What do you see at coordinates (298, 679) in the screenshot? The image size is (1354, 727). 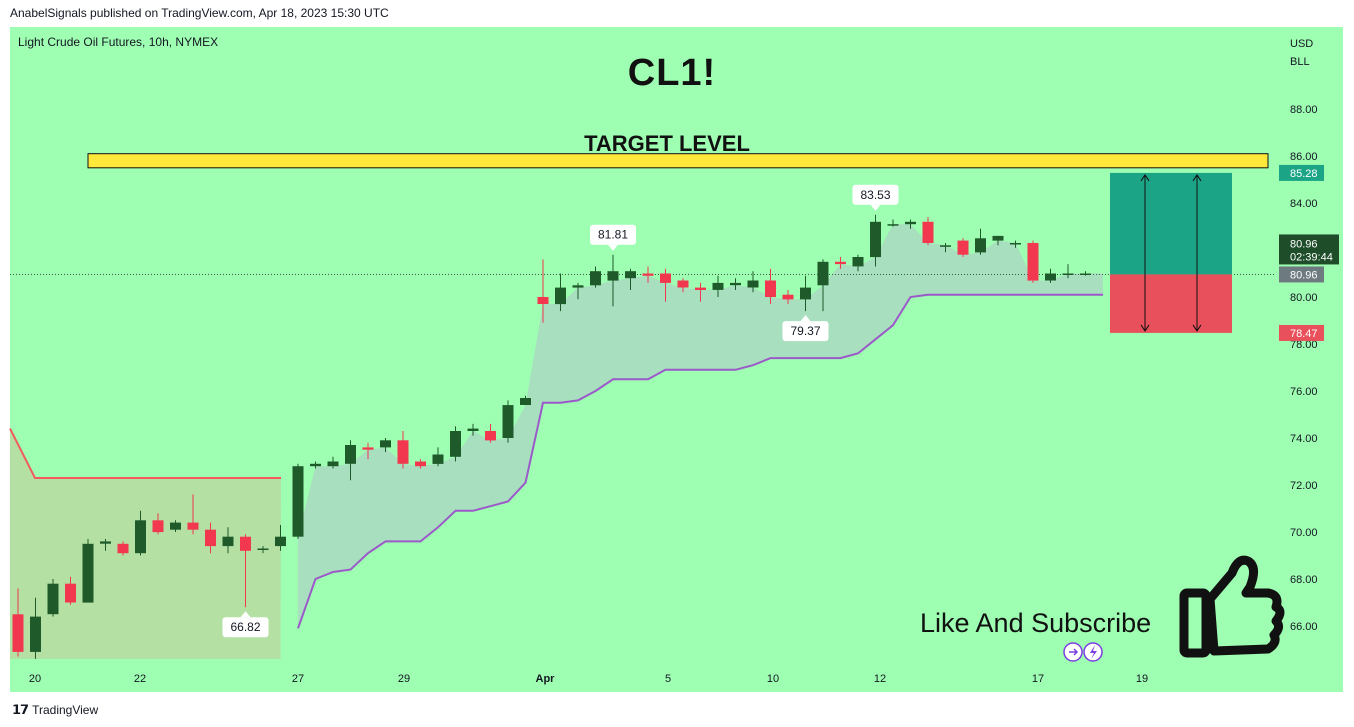 I see `x-tick-label: 27` at bounding box center [298, 679].